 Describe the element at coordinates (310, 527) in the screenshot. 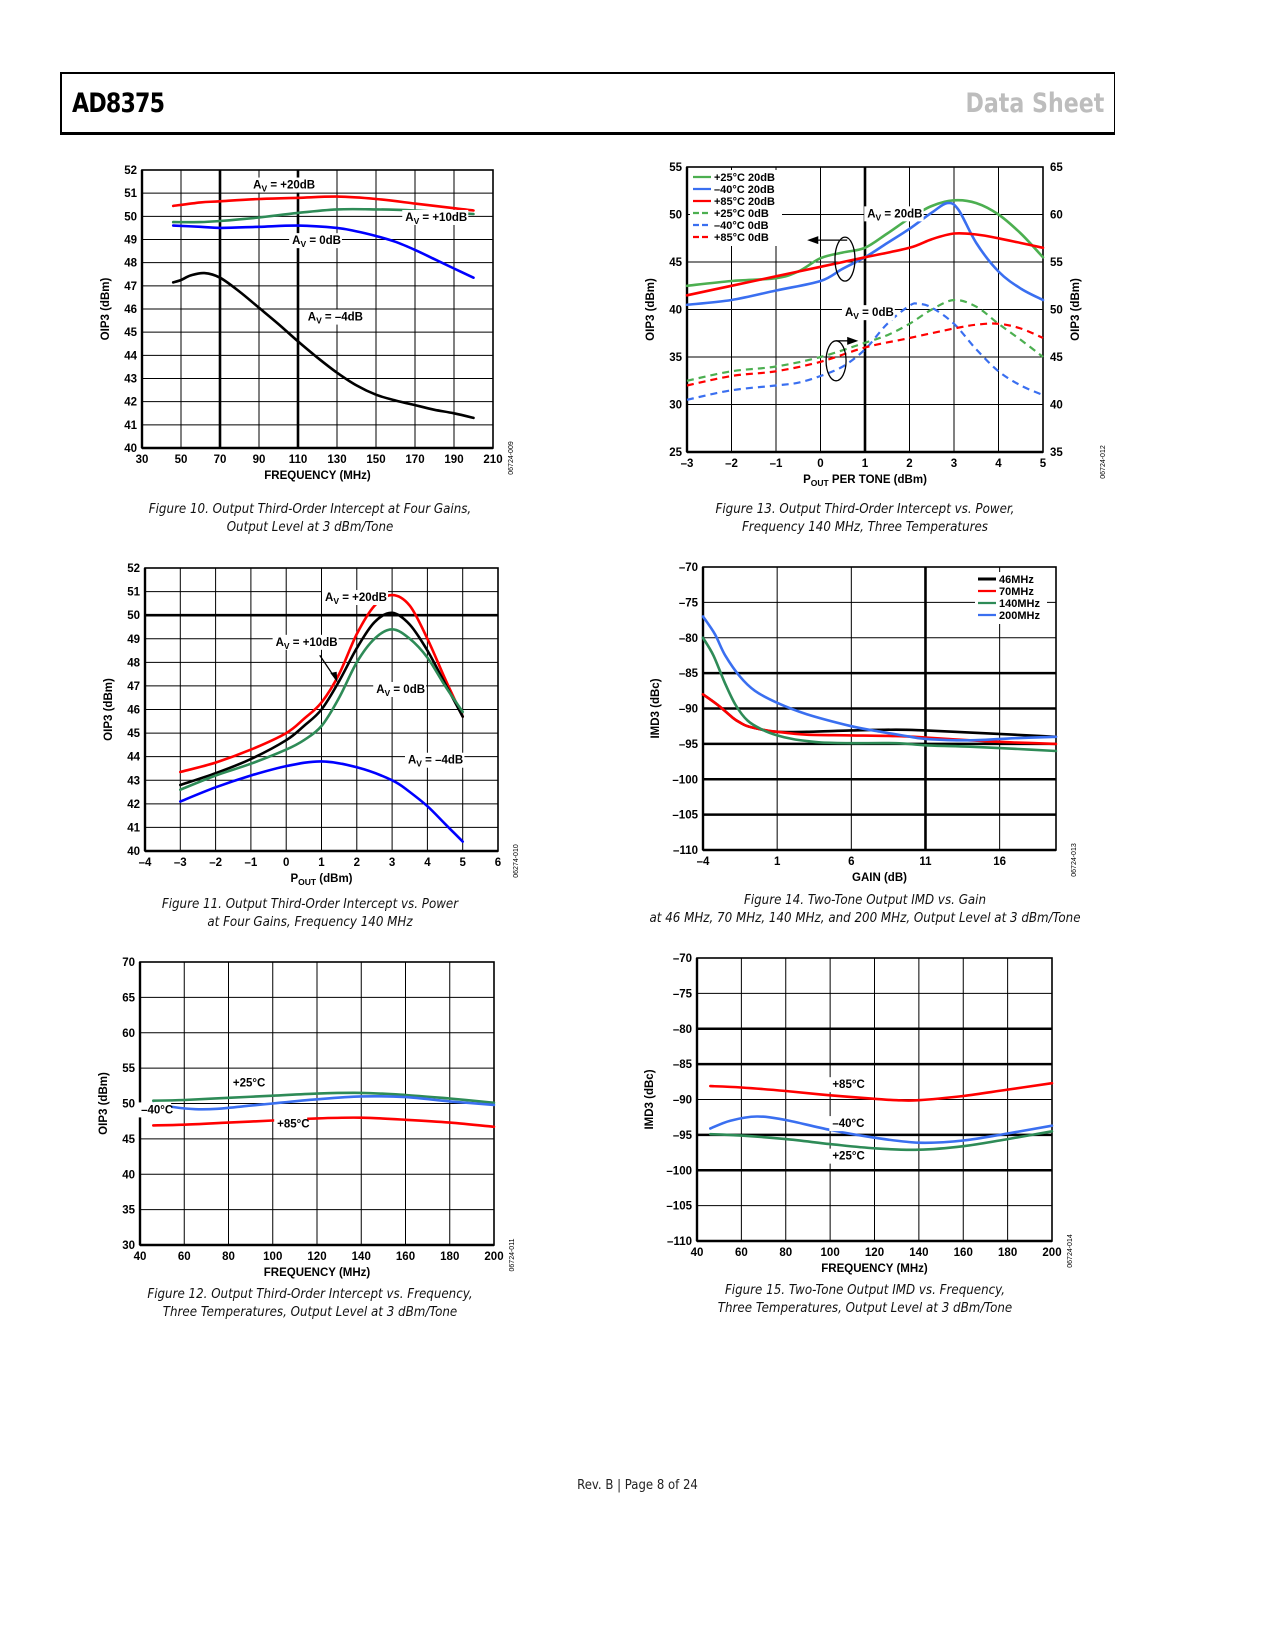

I see `figure-10-caption-line-2: Output Level at 3 dBm/Tone` at that location.